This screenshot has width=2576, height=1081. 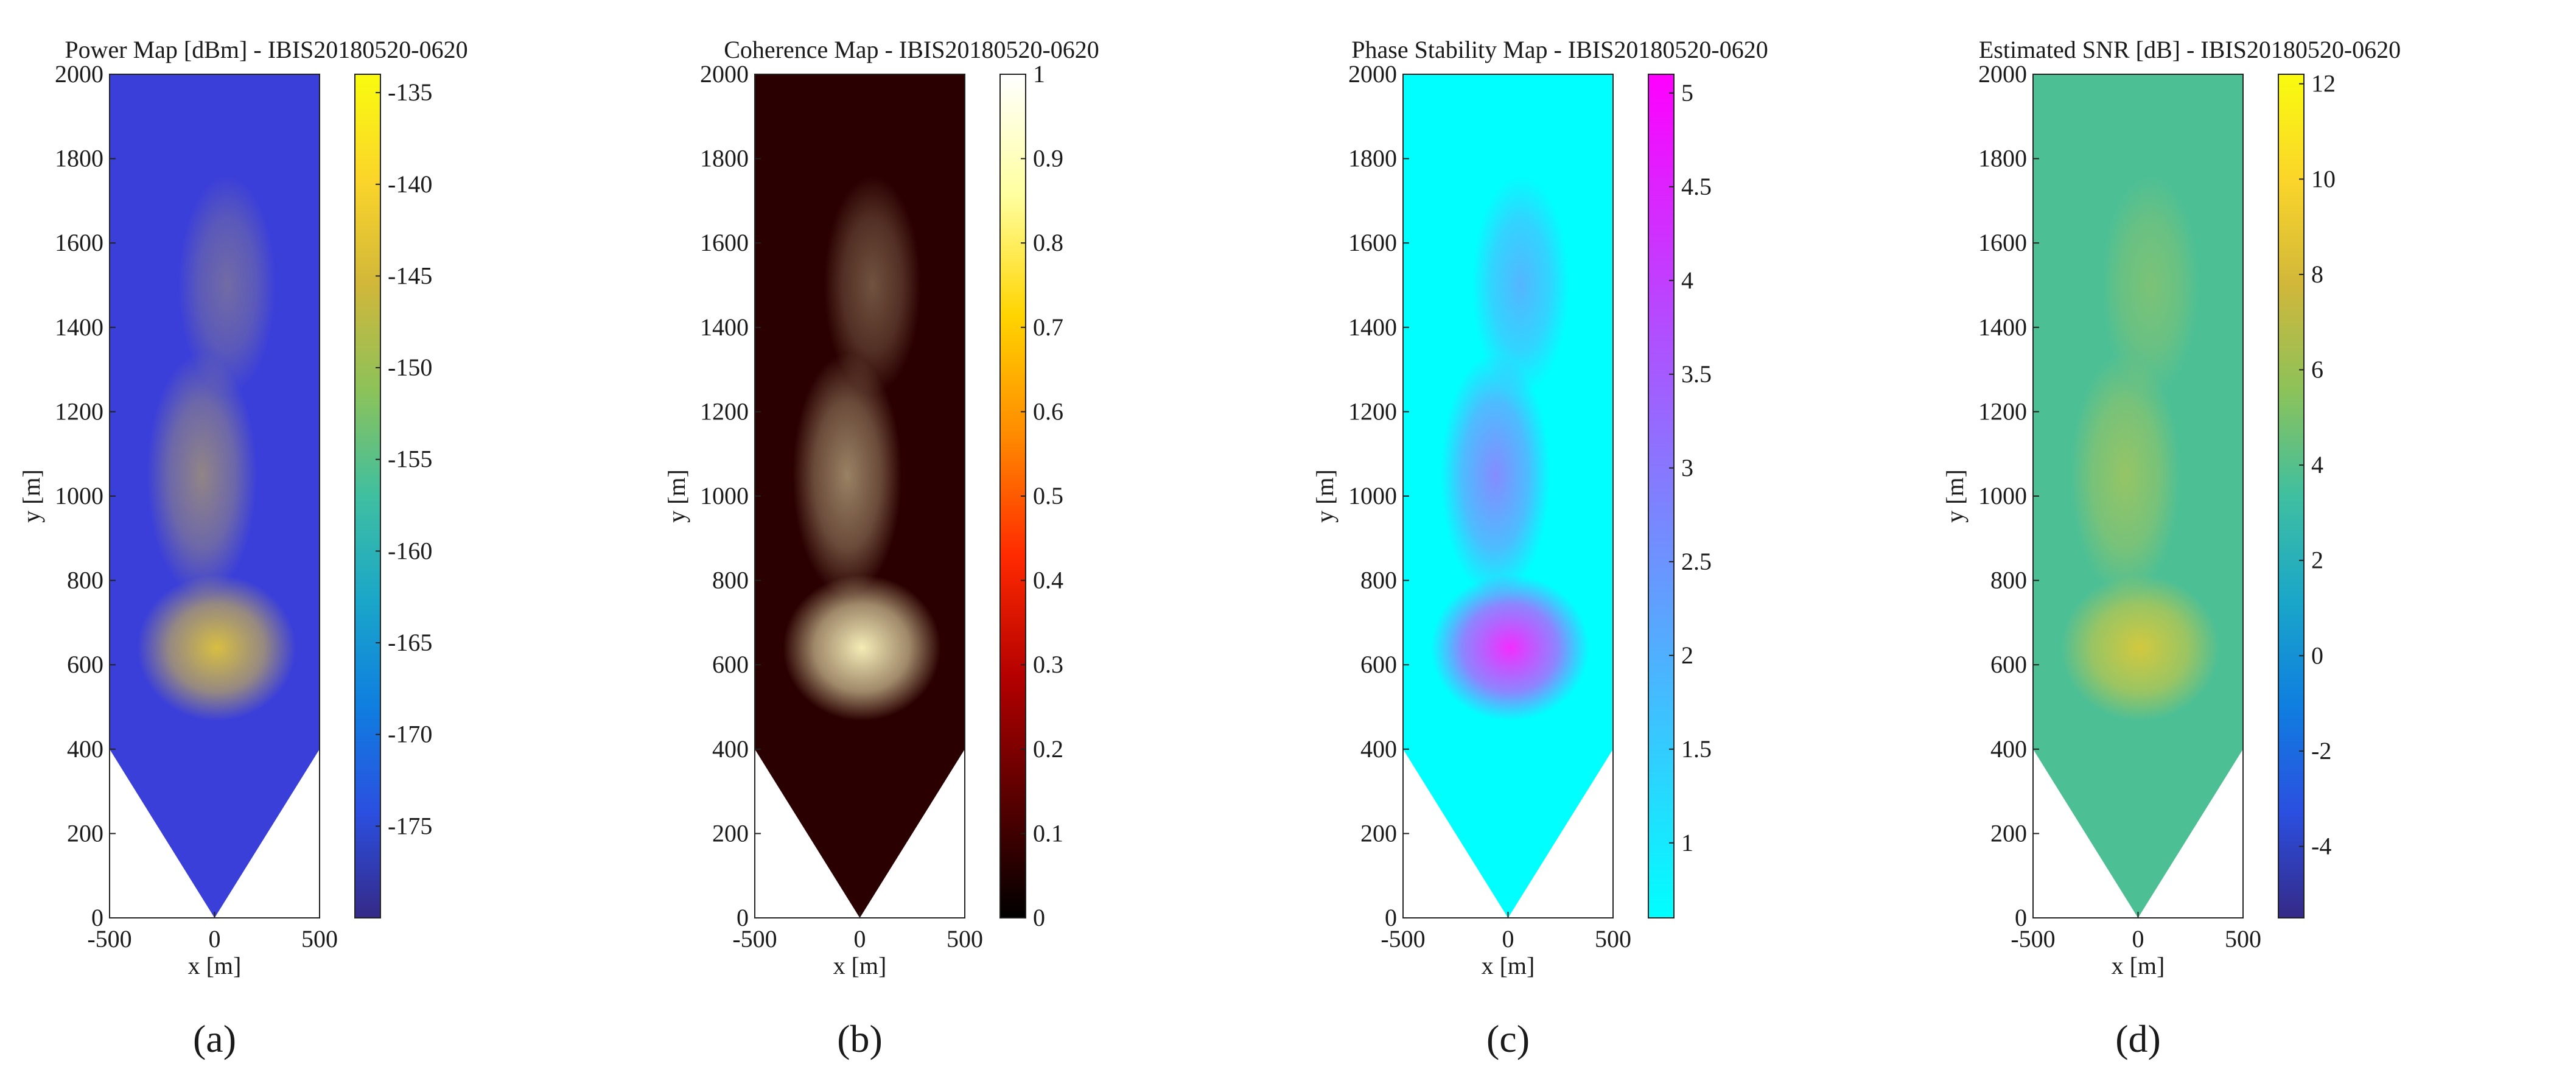 I want to click on y-axis-label: y [m], so click(x=1955, y=496).